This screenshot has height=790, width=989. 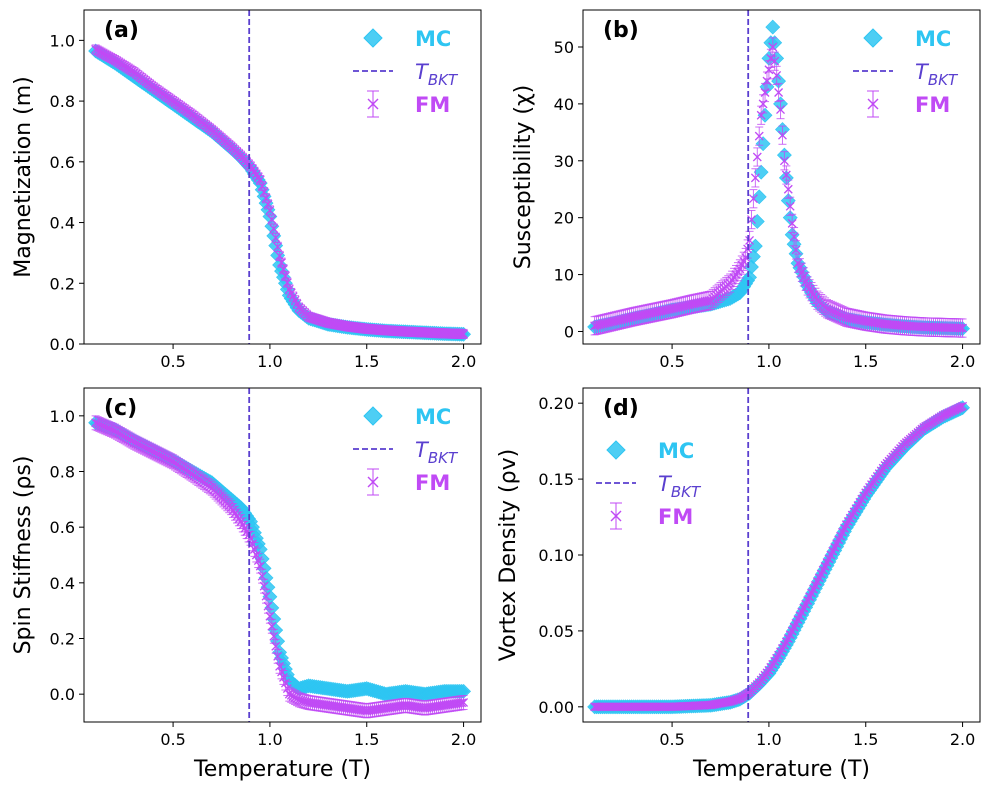 I want to click on y-axis-label: Susceptibility (χ), so click(x=523, y=177).